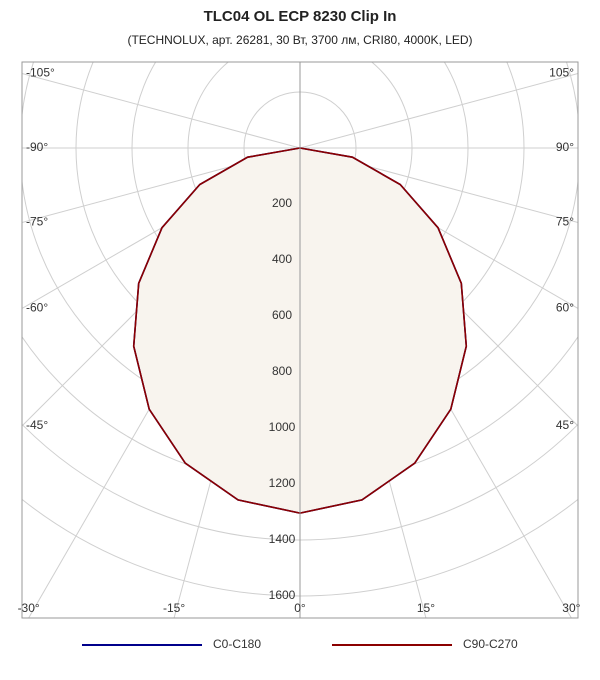 Image resolution: width=600 pixels, height=680 pixels. What do you see at coordinates (490, 644) in the screenshot?
I see `legend-label: C90-C270` at bounding box center [490, 644].